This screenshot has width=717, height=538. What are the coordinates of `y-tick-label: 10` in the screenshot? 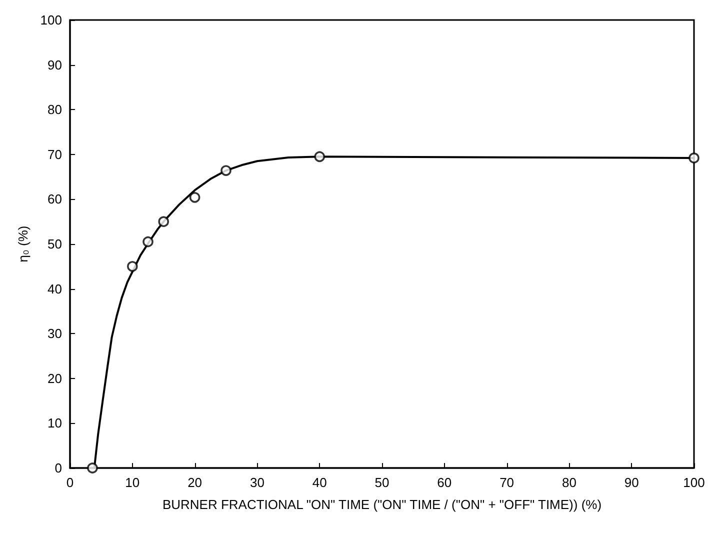 It's located at (55, 423).